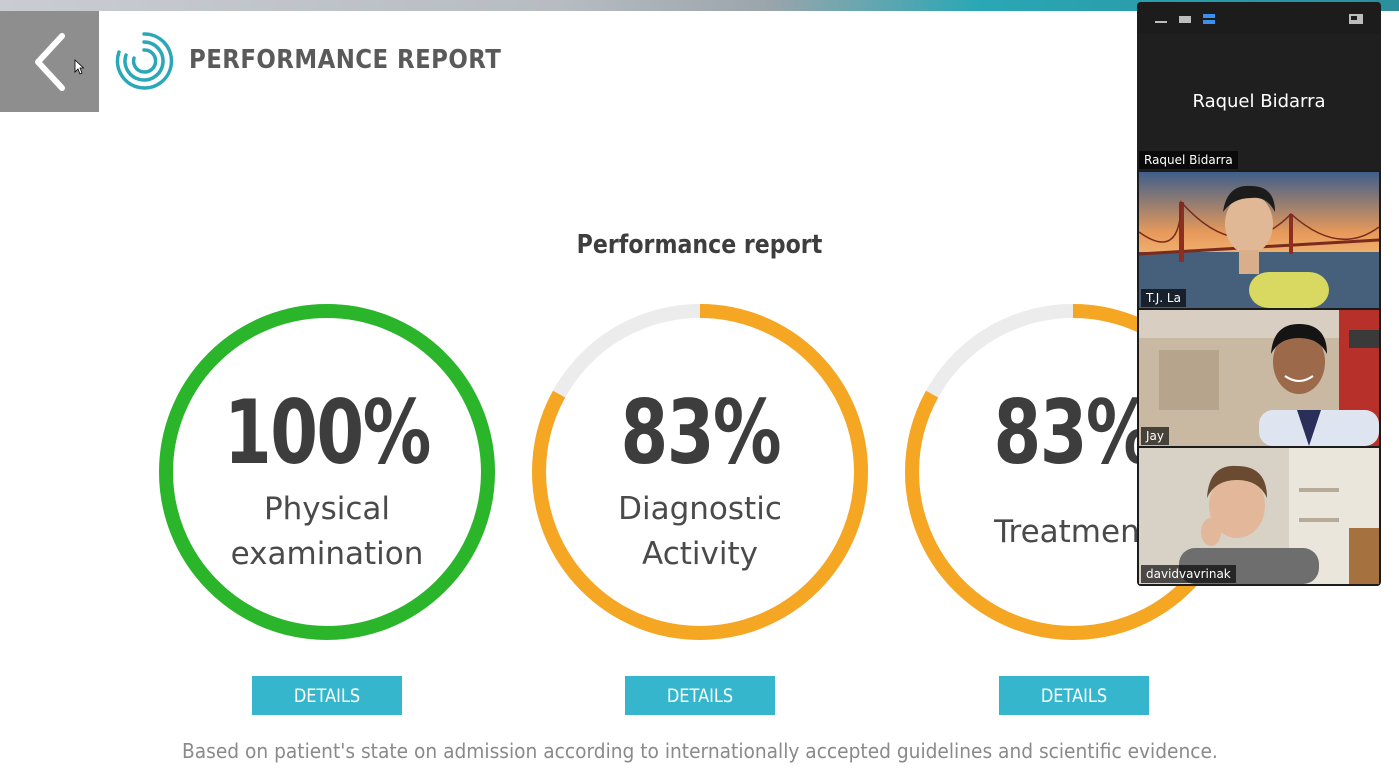 The height and width of the screenshot is (778, 1399). I want to click on details-button-physical-examination: DETAILS, so click(327, 695).